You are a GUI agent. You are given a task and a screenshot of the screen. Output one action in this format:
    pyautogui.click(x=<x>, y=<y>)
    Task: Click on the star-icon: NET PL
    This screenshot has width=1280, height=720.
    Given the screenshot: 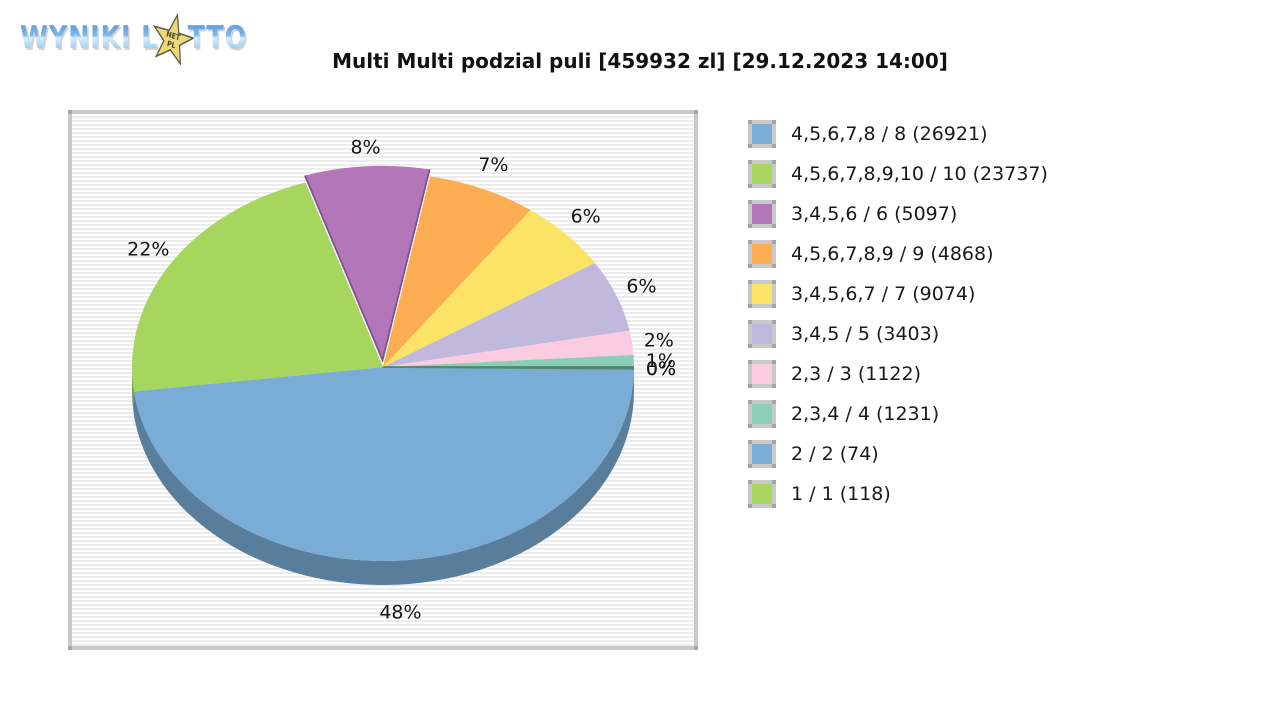 What is the action you would take?
    pyautogui.click(x=174, y=39)
    